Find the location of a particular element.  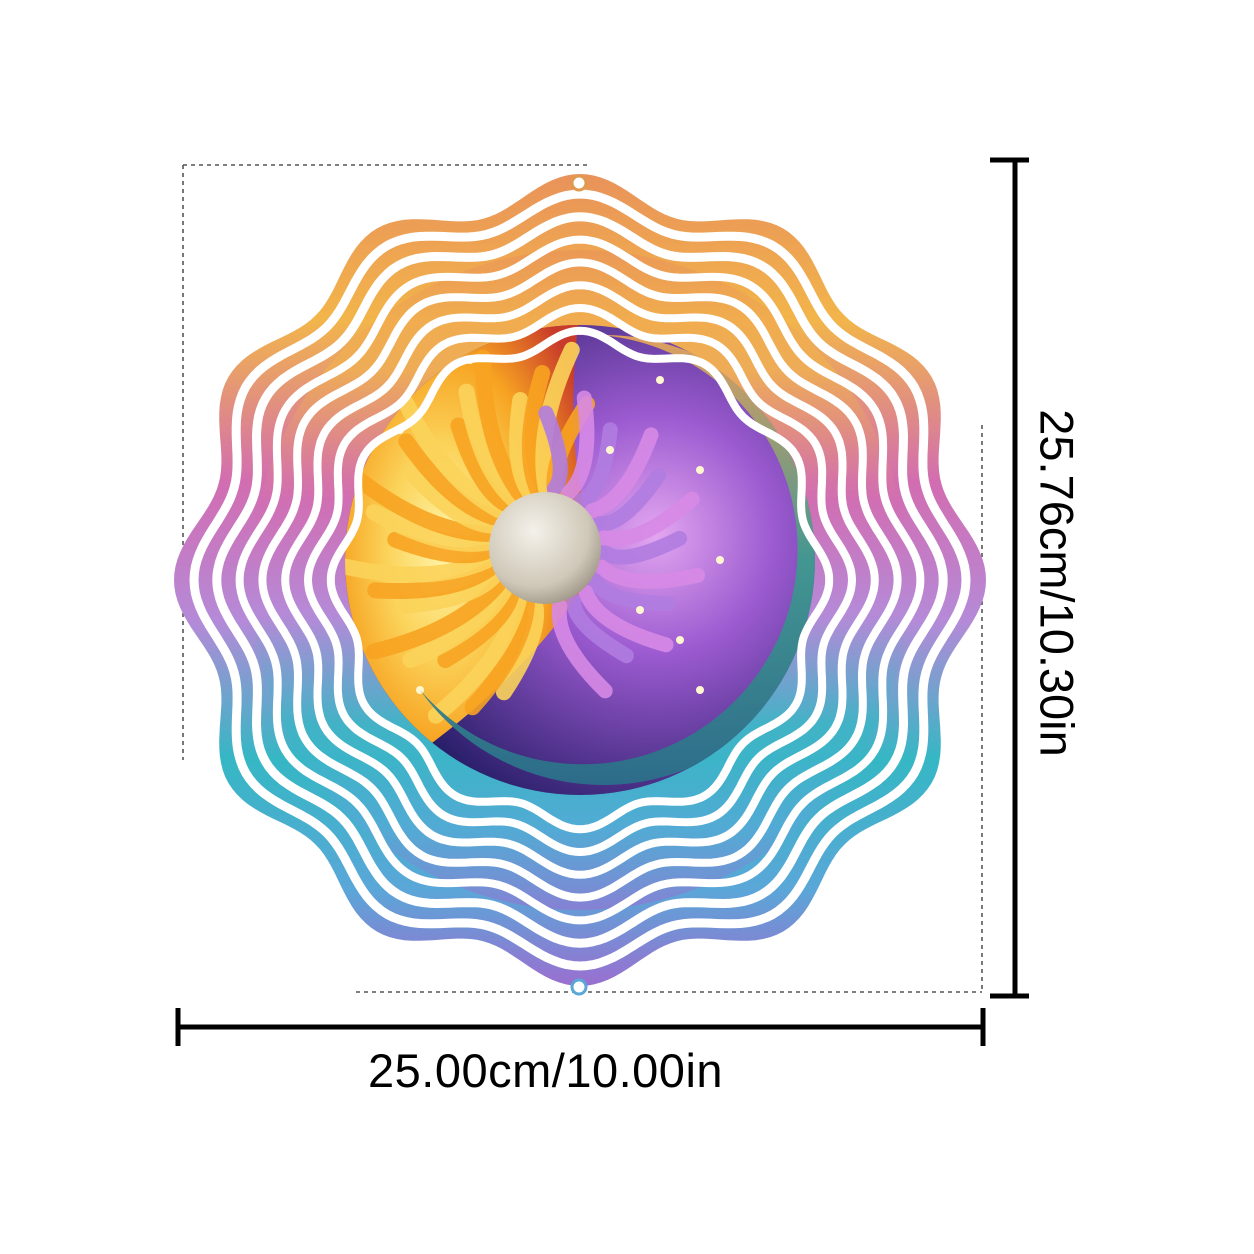

night-petals is located at coordinates (622, 544).